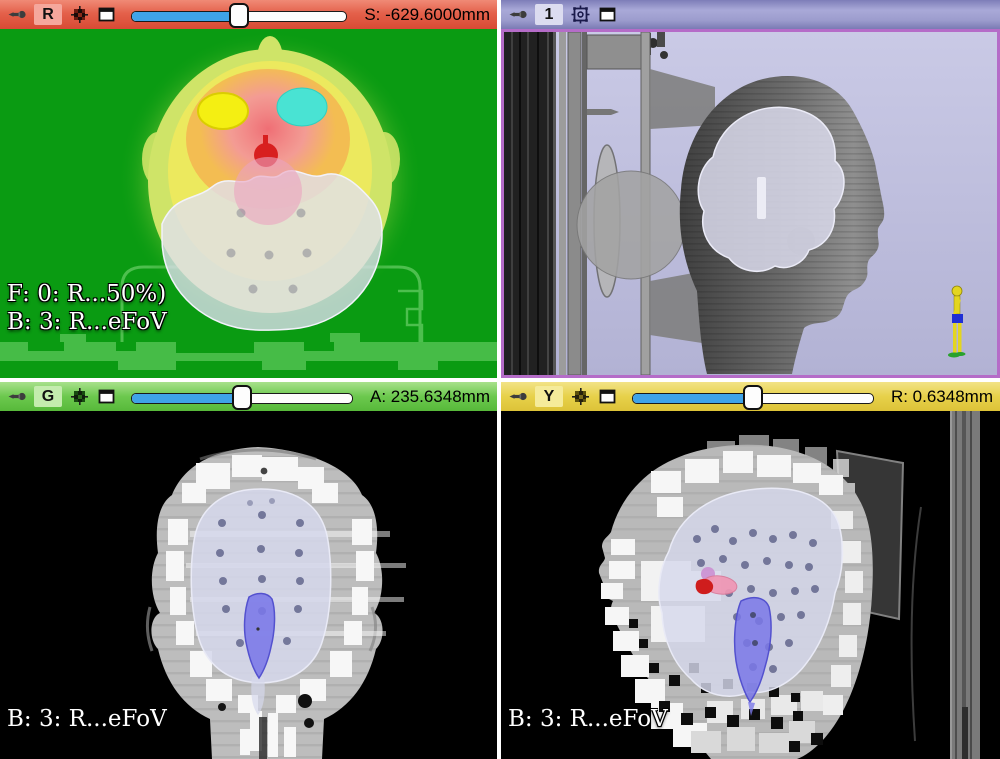 Image resolution: width=1000 pixels, height=759 pixels. What do you see at coordinates (48, 14) in the screenshot?
I see `red-view-label: R` at bounding box center [48, 14].